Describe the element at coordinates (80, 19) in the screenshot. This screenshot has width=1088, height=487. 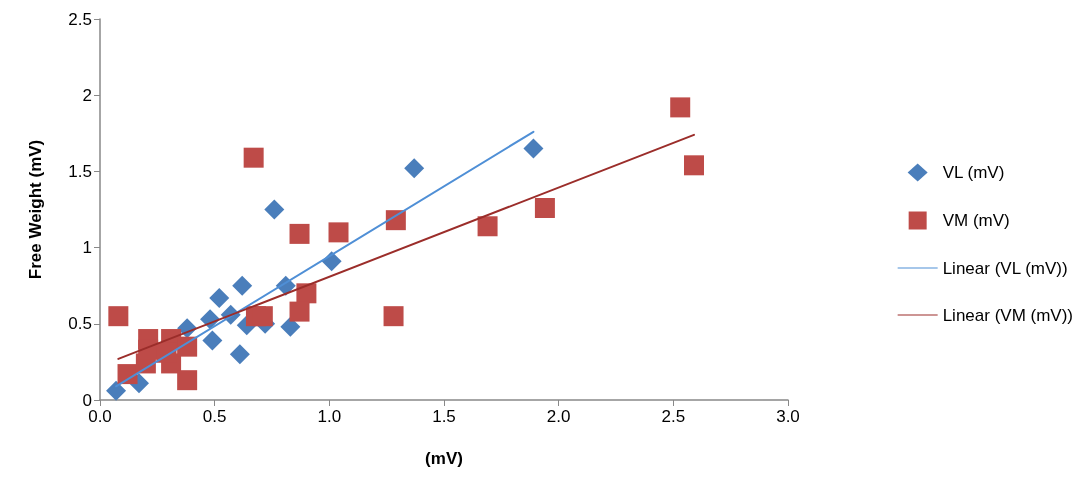
I see `y-tick-label: 2.5` at that location.